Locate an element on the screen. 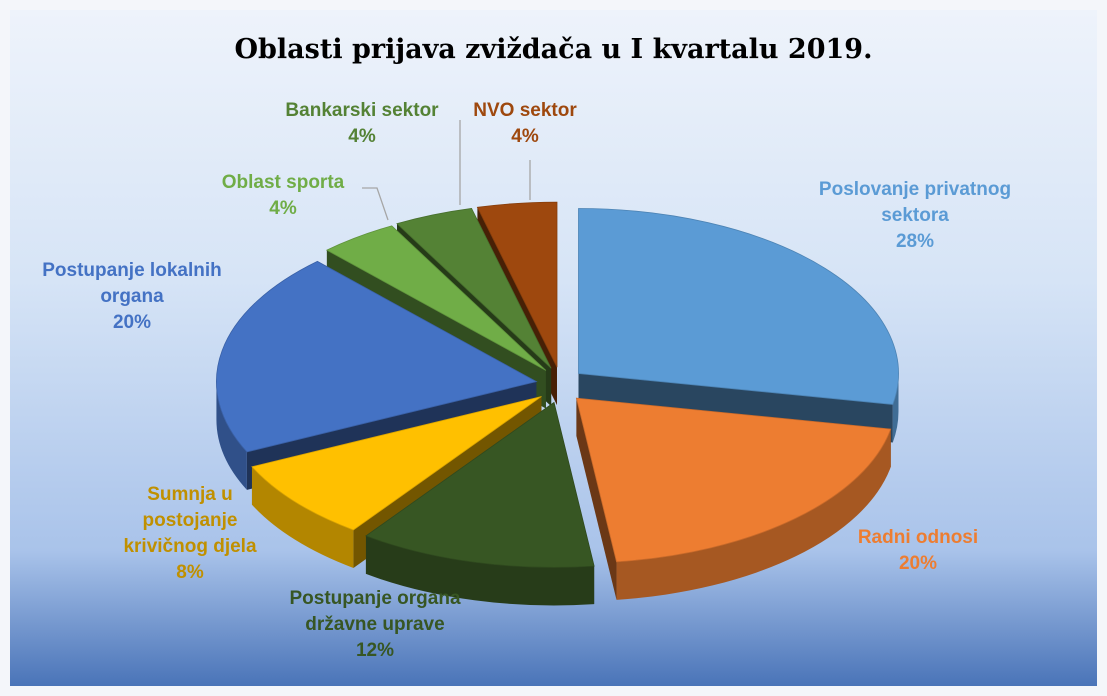 This screenshot has width=1107, height=696. category-label: Sumnja u postojanje krivičnog djela is located at coordinates (190, 520).